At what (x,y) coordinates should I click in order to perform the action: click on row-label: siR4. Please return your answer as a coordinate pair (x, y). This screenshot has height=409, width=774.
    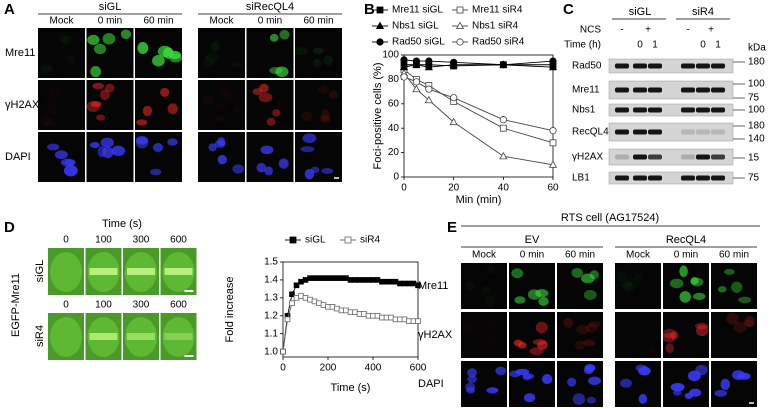
    Looking at the image, I should click on (40, 336).